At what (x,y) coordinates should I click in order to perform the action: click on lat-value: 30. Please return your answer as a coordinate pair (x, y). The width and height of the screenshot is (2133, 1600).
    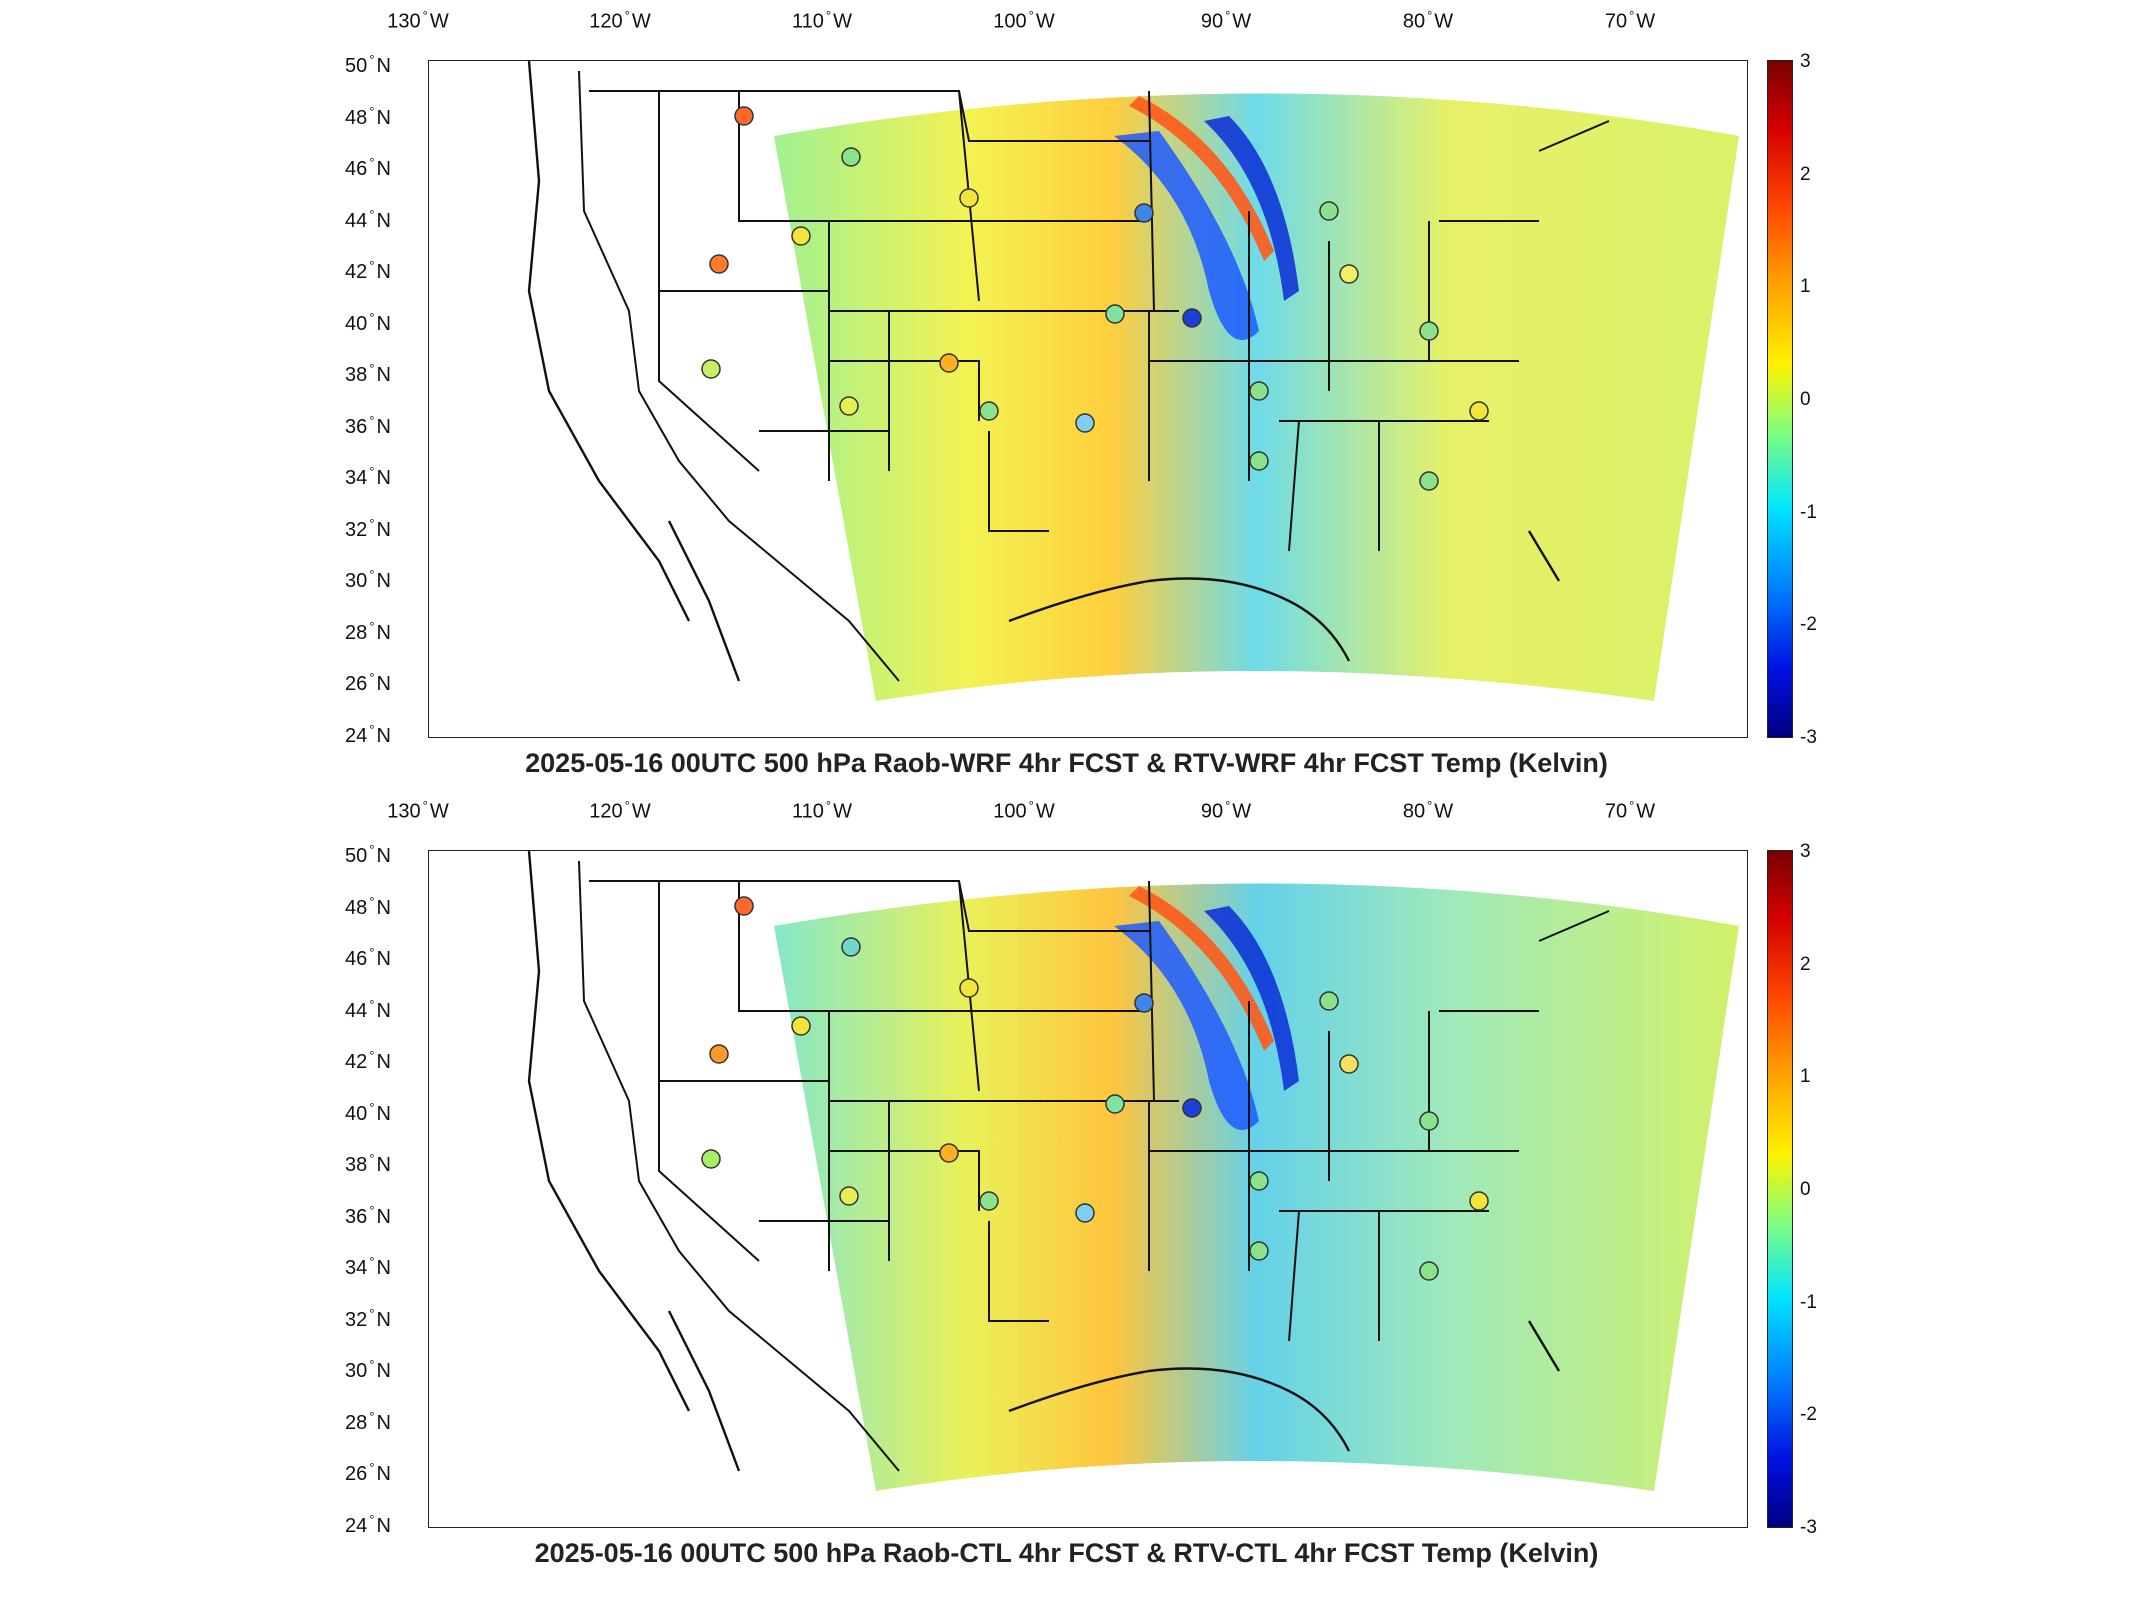
    Looking at the image, I should click on (356, 1371).